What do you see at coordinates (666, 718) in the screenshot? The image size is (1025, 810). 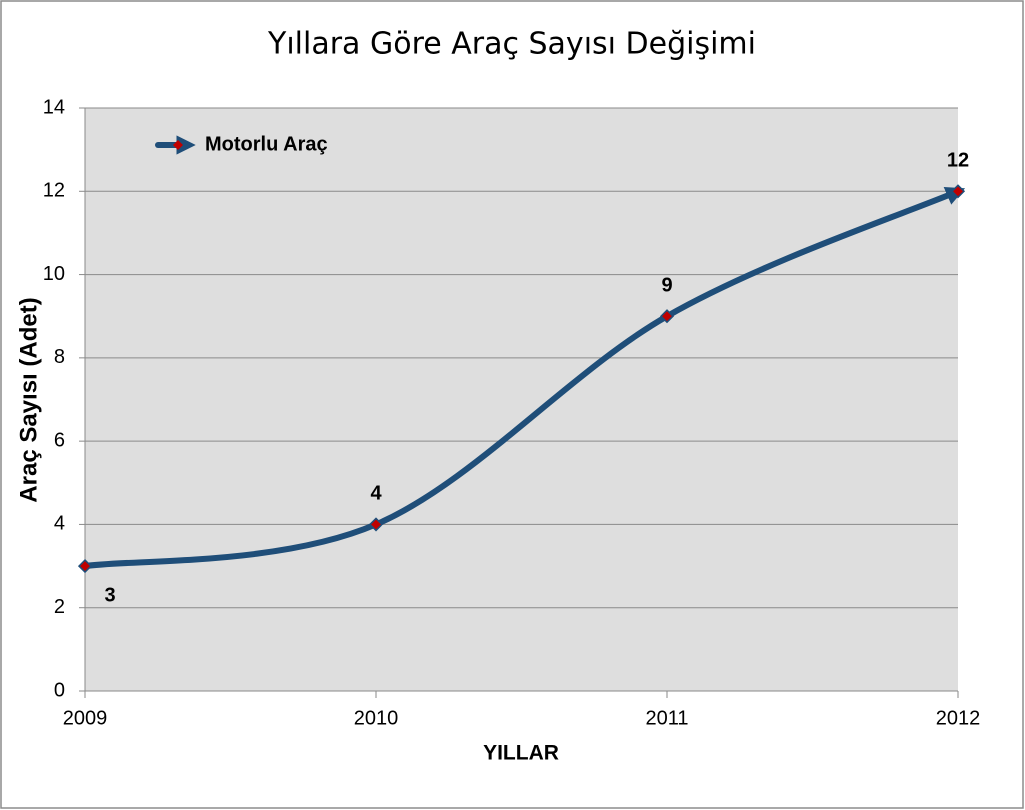 I see `x-tick-label: 2011` at bounding box center [666, 718].